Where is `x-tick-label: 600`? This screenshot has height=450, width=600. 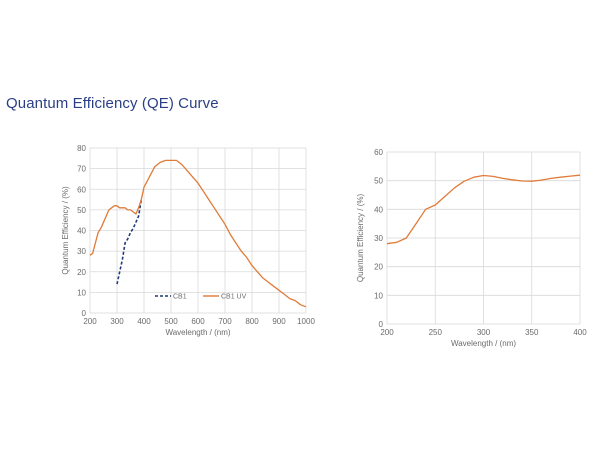
x-tick-label: 600 is located at coordinates (198, 321).